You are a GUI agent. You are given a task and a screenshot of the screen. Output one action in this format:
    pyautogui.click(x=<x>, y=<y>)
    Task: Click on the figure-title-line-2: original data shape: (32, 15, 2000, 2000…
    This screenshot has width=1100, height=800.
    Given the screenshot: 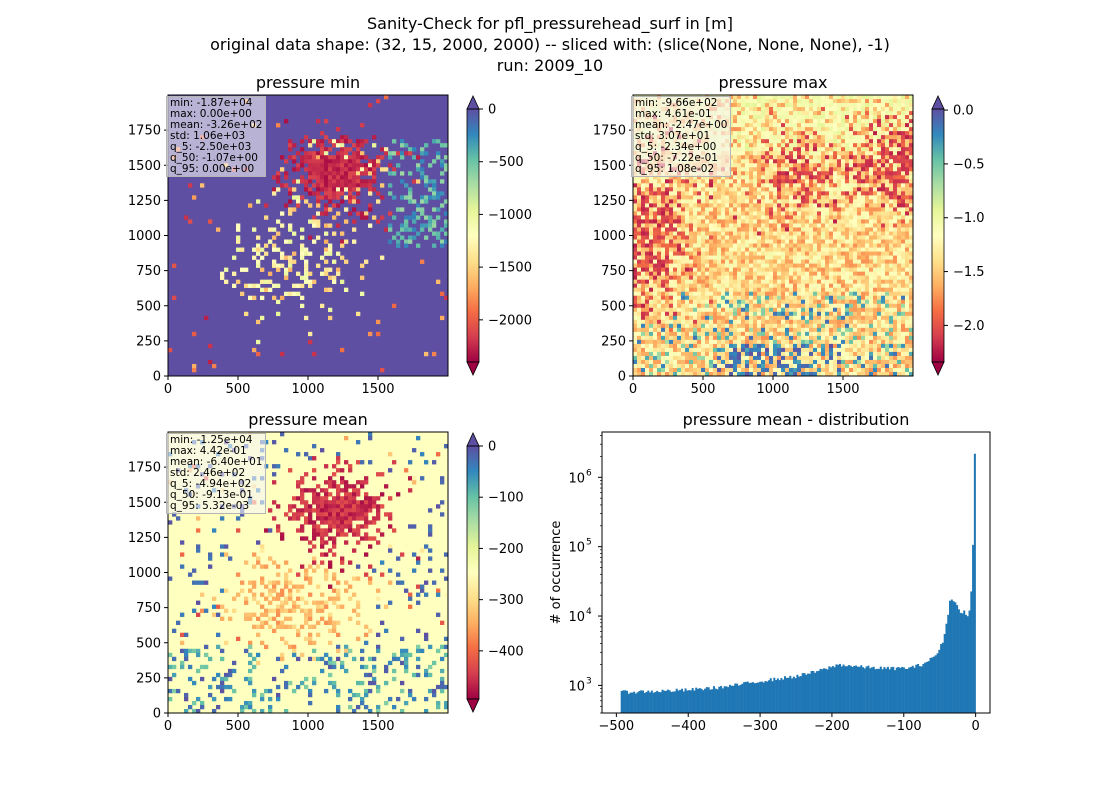 What is the action you would take?
    pyautogui.click(x=550, y=44)
    